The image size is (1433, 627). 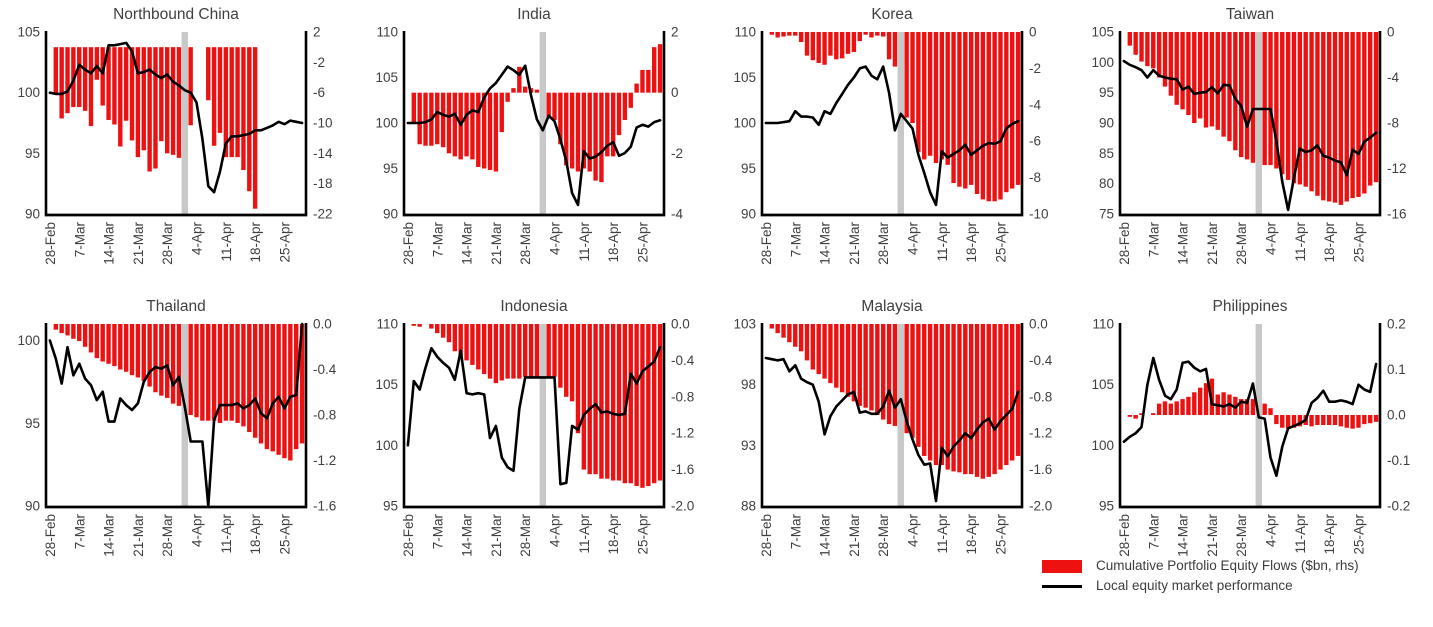 I want to click on chart-title: Malaysia, so click(x=892, y=306).